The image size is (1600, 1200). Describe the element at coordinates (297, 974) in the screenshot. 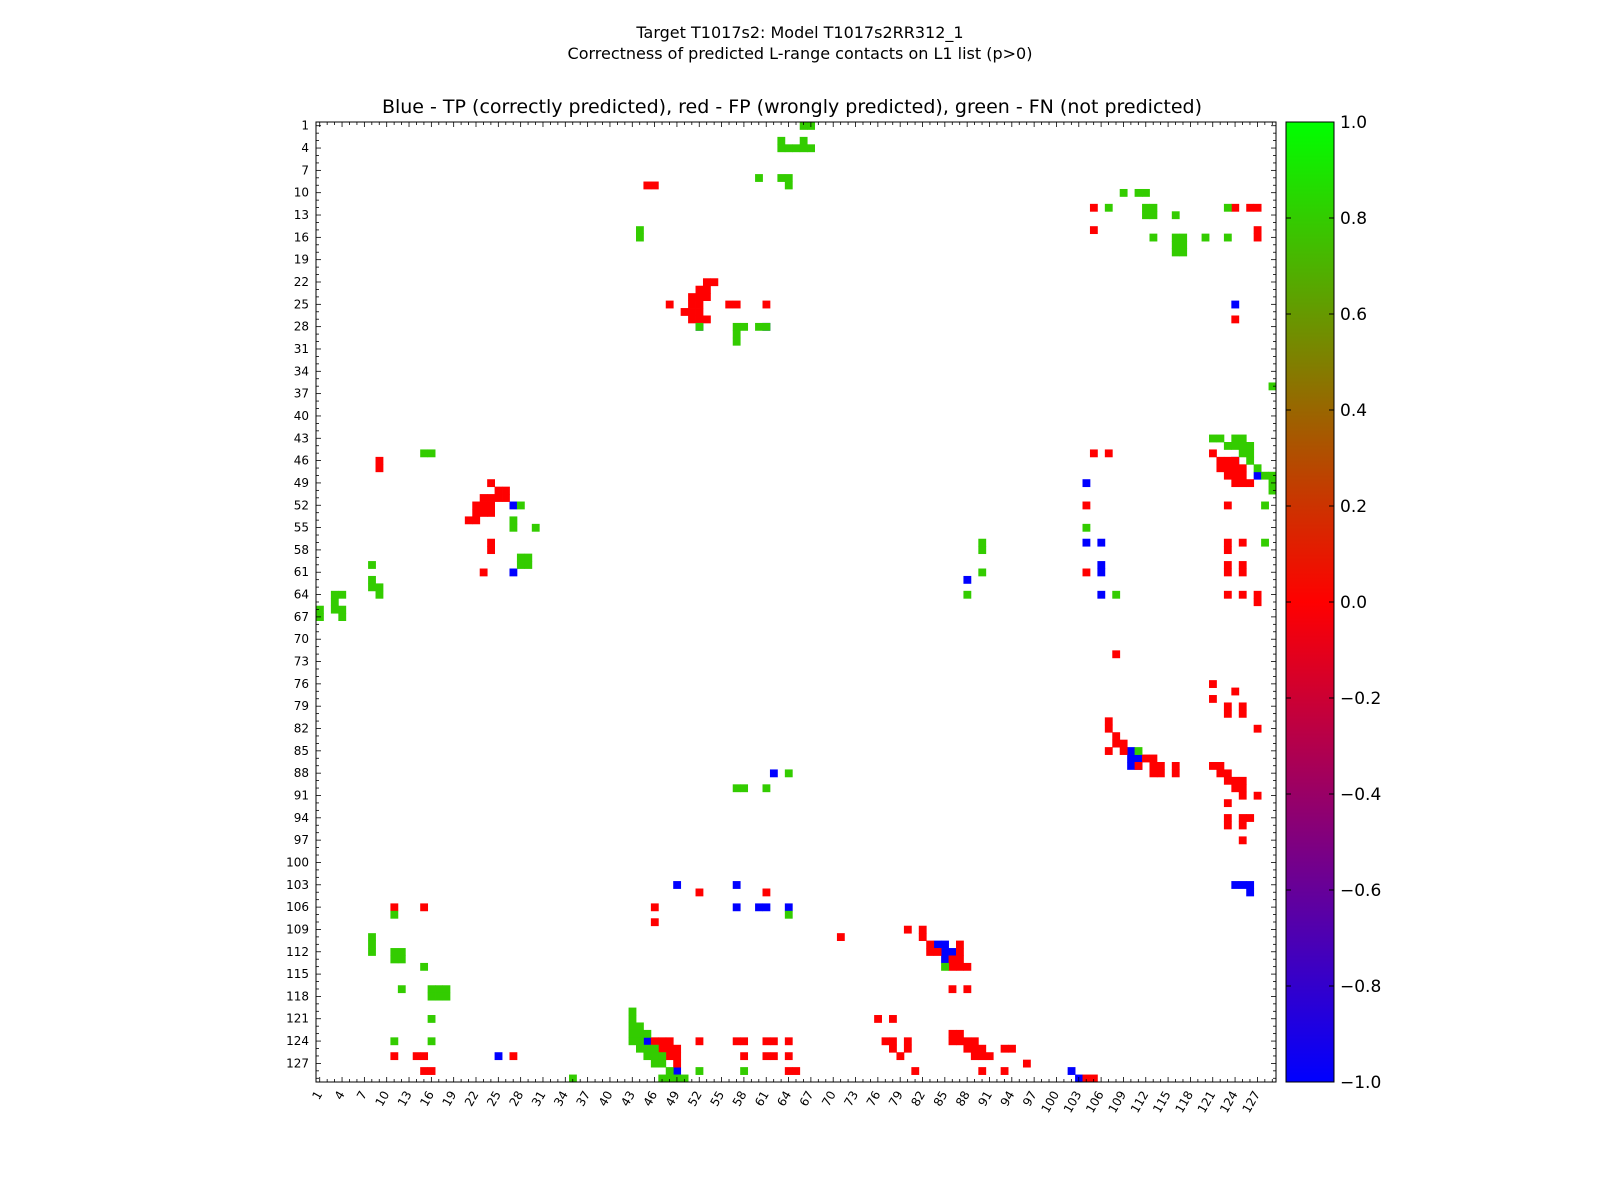

I see `y-tick-label: 115` at that location.